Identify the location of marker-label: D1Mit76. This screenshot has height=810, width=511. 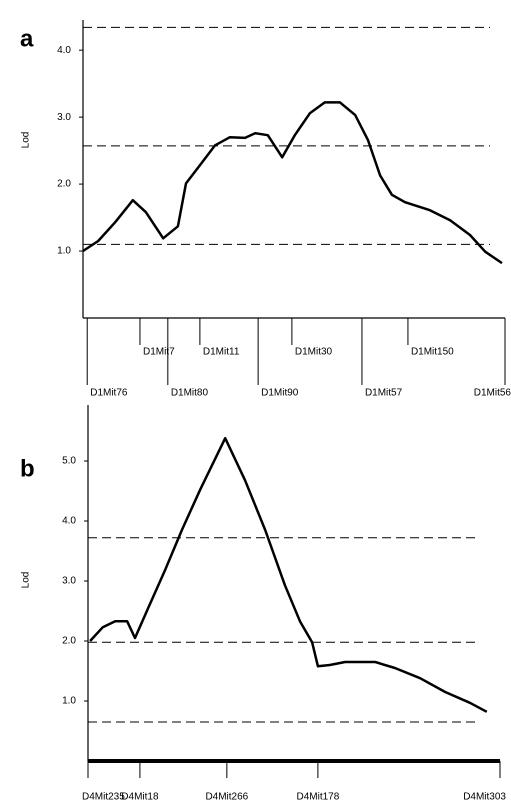
(109, 393).